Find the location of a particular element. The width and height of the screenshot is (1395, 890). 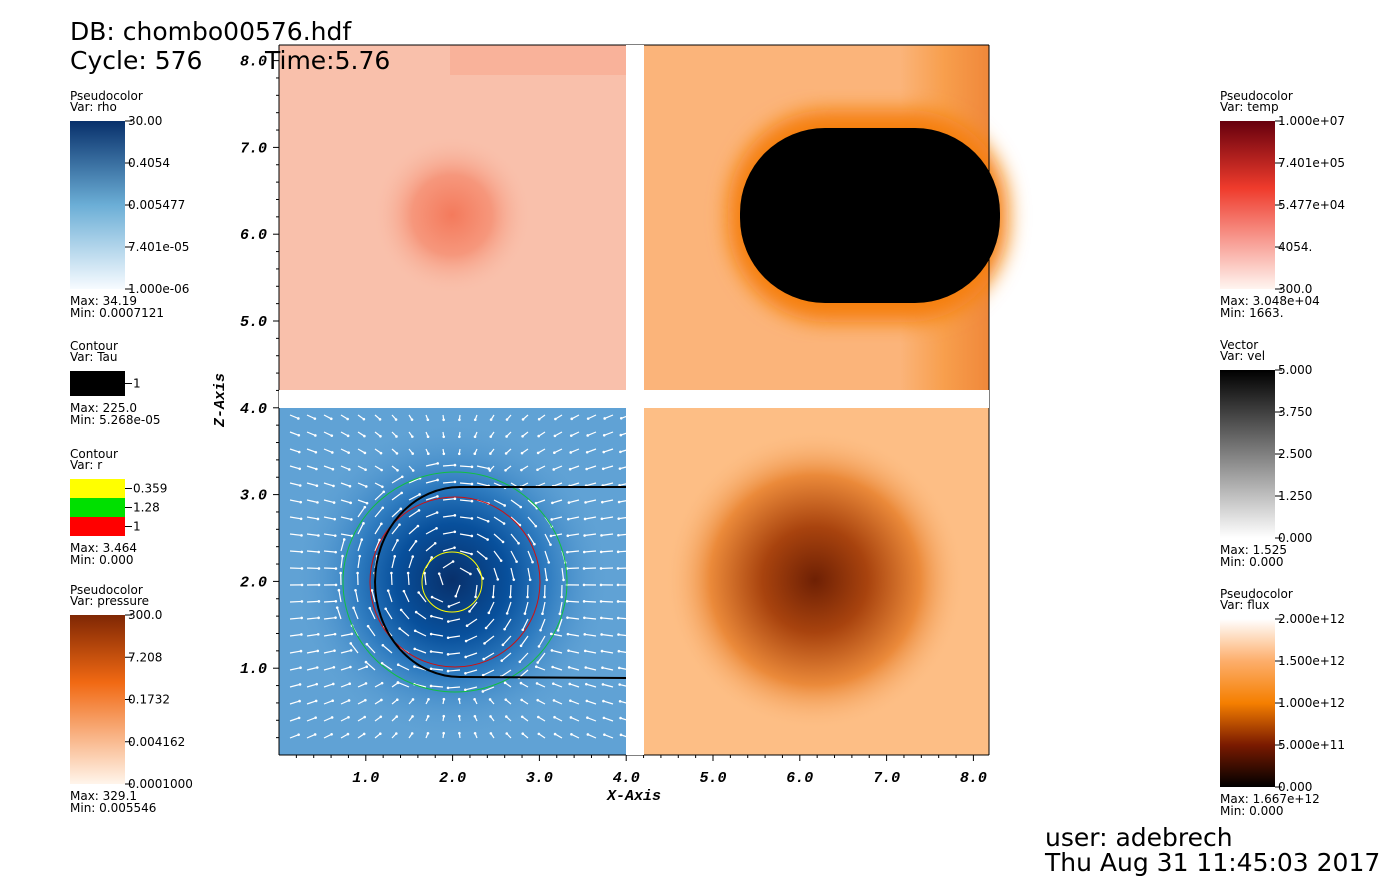

legend-label: 7.401e-05 is located at coordinates (158, 247).